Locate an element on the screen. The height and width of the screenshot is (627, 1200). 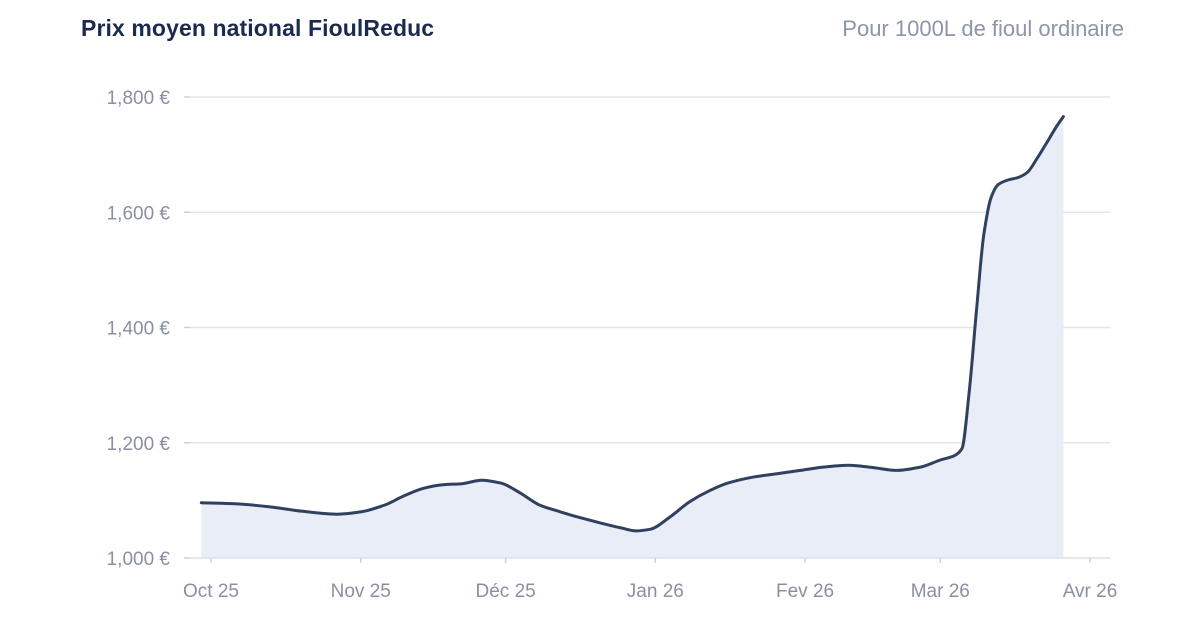
y-axis-label: 1,000 € is located at coordinates (139, 559).